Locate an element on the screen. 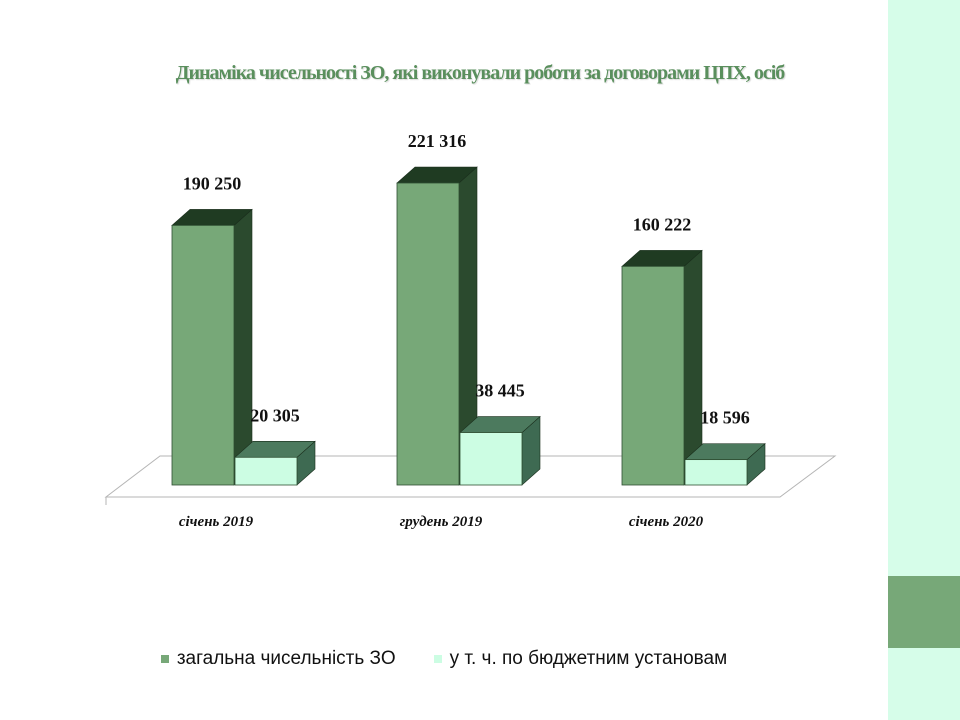  legend-swatch-total is located at coordinates (164, 659).